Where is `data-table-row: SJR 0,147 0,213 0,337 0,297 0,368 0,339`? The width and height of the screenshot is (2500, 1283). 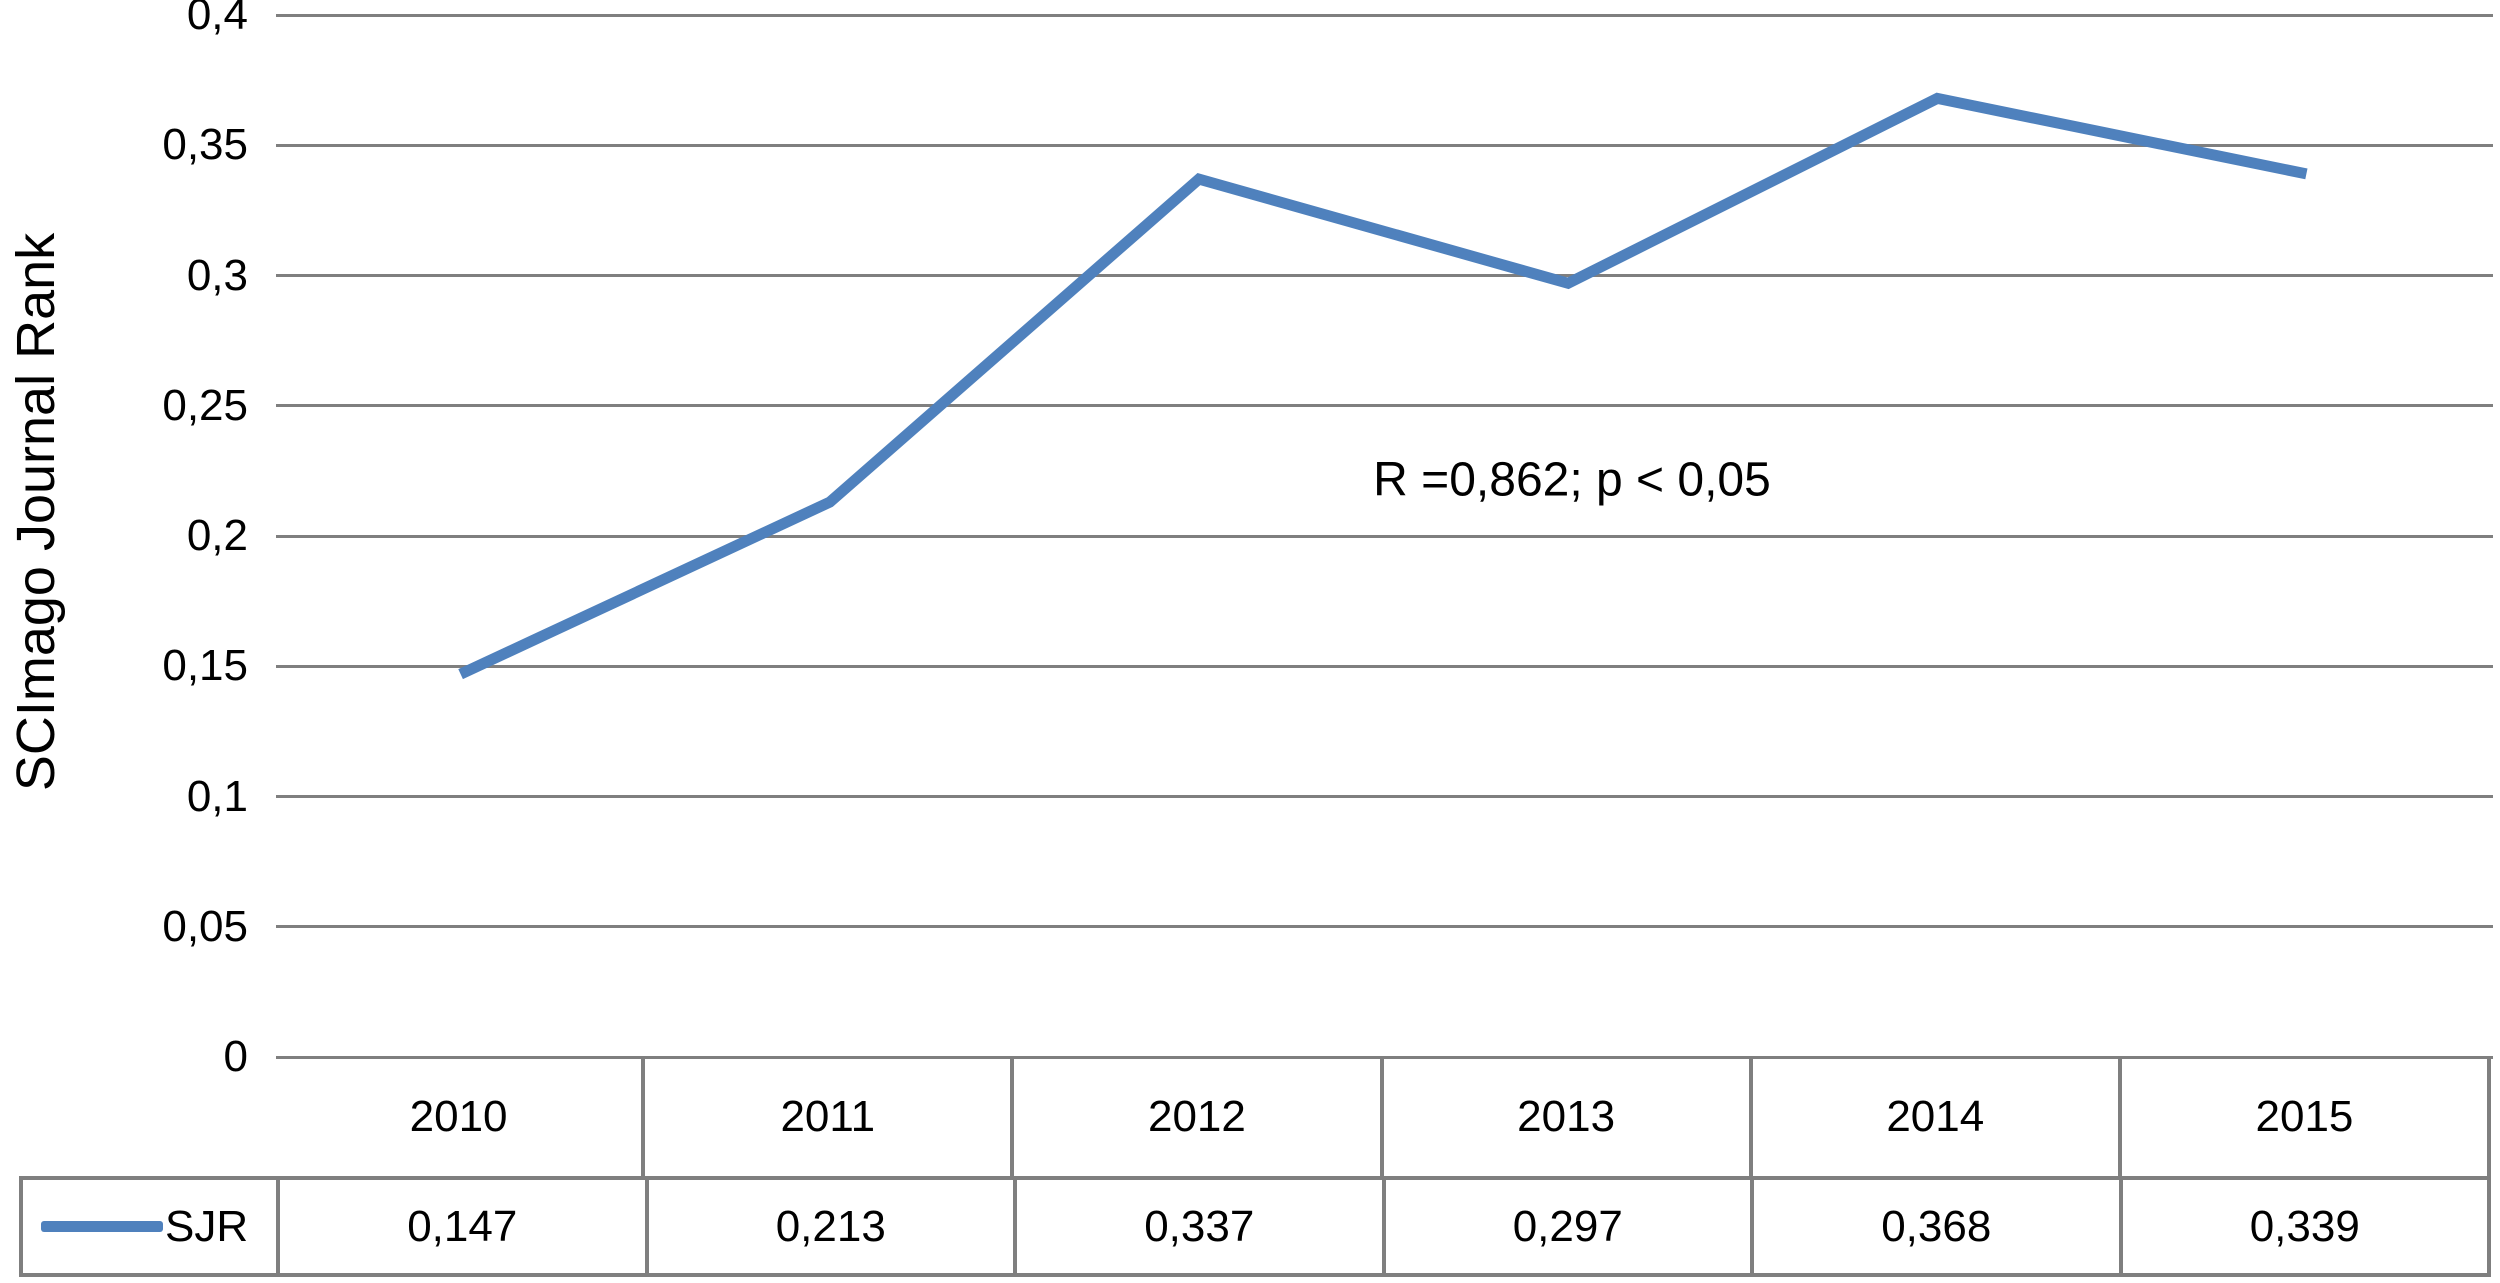
data-table-row: SJR 0,147 0,213 0,337 0,297 0,368 0,339 is located at coordinates (1255, 1226).